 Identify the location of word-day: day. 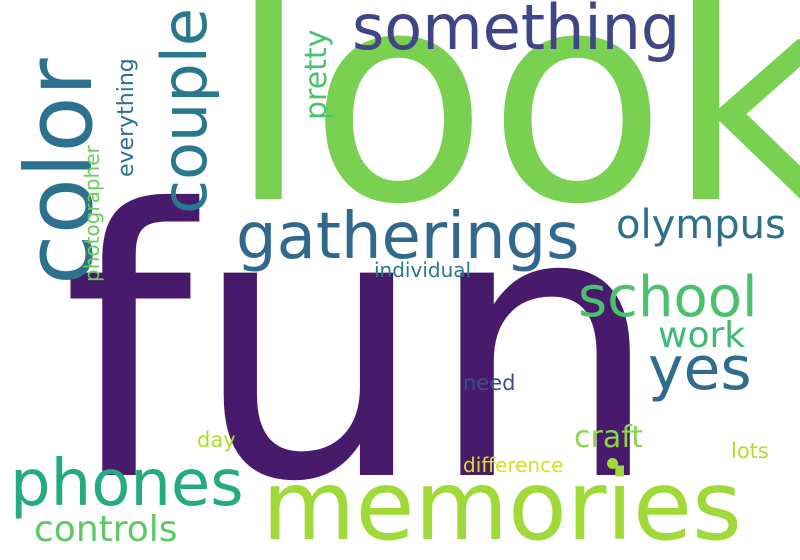
(216, 440).